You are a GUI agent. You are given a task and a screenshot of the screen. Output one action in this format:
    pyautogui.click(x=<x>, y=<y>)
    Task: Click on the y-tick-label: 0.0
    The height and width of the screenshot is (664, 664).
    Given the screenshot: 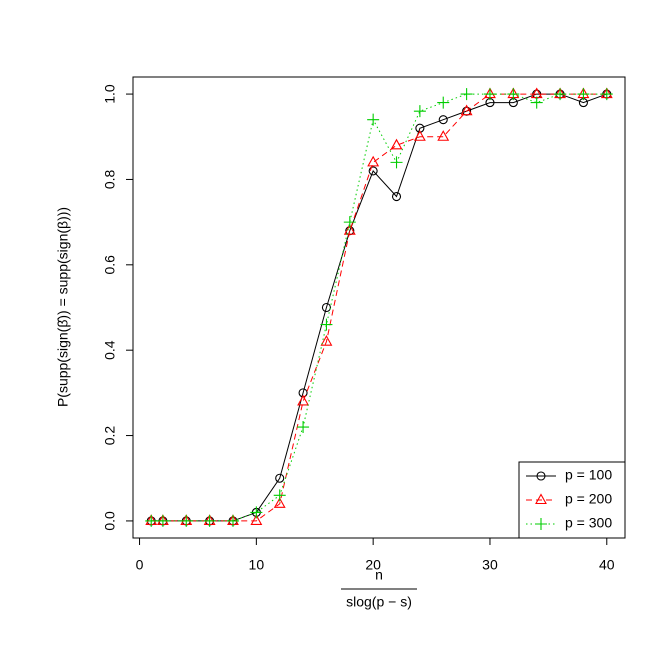 What is the action you would take?
    pyautogui.click(x=110, y=521)
    